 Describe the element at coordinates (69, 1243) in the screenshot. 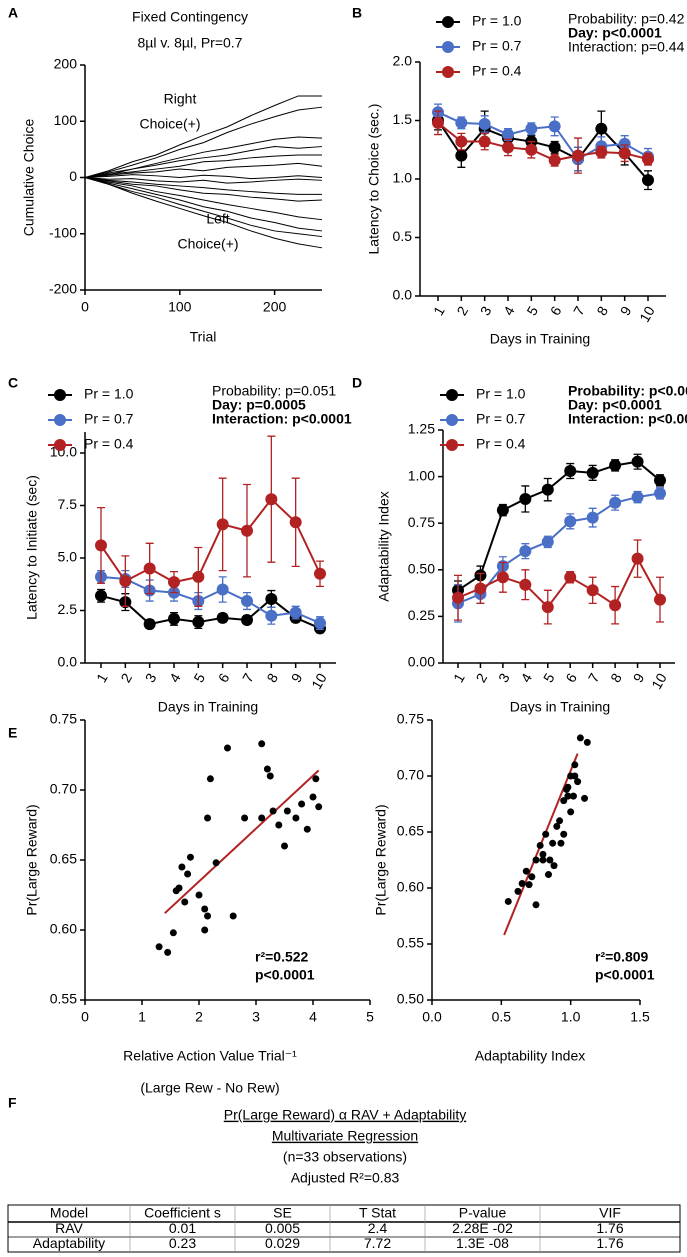

I see `table-cell: Adaptability` at that location.